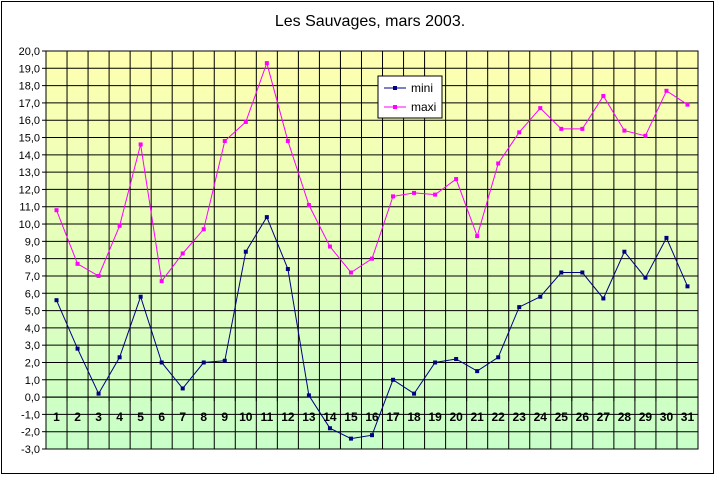 The height and width of the screenshot is (477, 717). I want to click on y-tick-label: 10,0, so click(29, 225).